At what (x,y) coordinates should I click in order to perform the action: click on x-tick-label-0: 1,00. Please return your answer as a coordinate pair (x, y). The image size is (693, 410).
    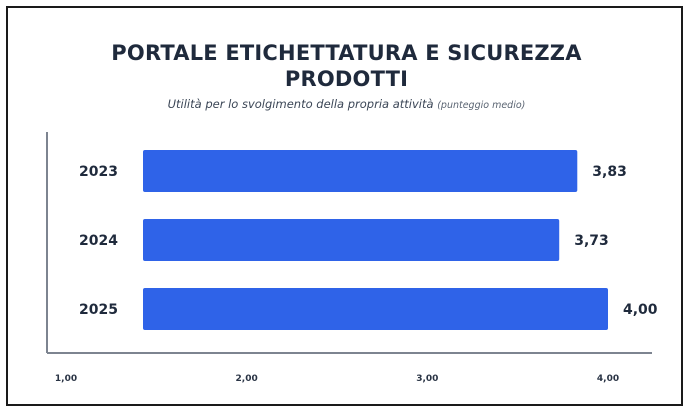
    Looking at the image, I should click on (66, 379).